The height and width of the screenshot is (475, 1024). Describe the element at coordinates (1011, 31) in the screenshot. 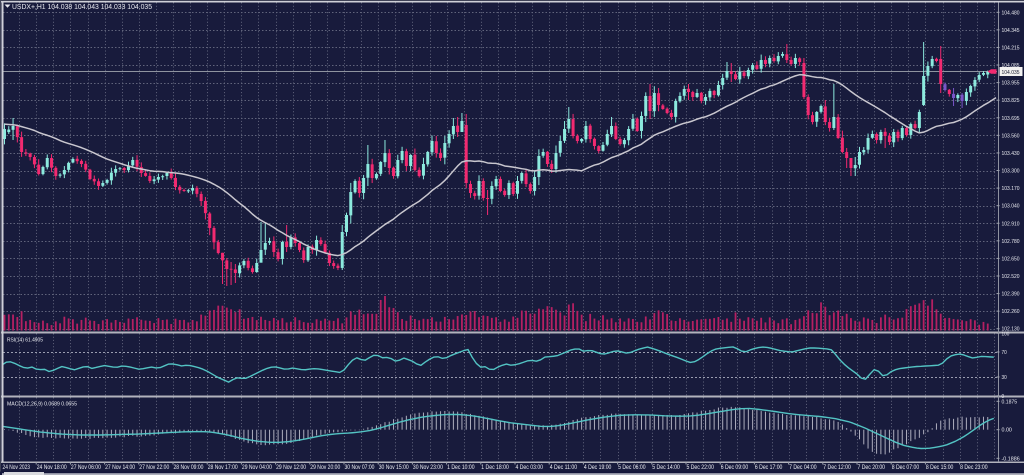

I see `svg-text: 104.345` at that location.